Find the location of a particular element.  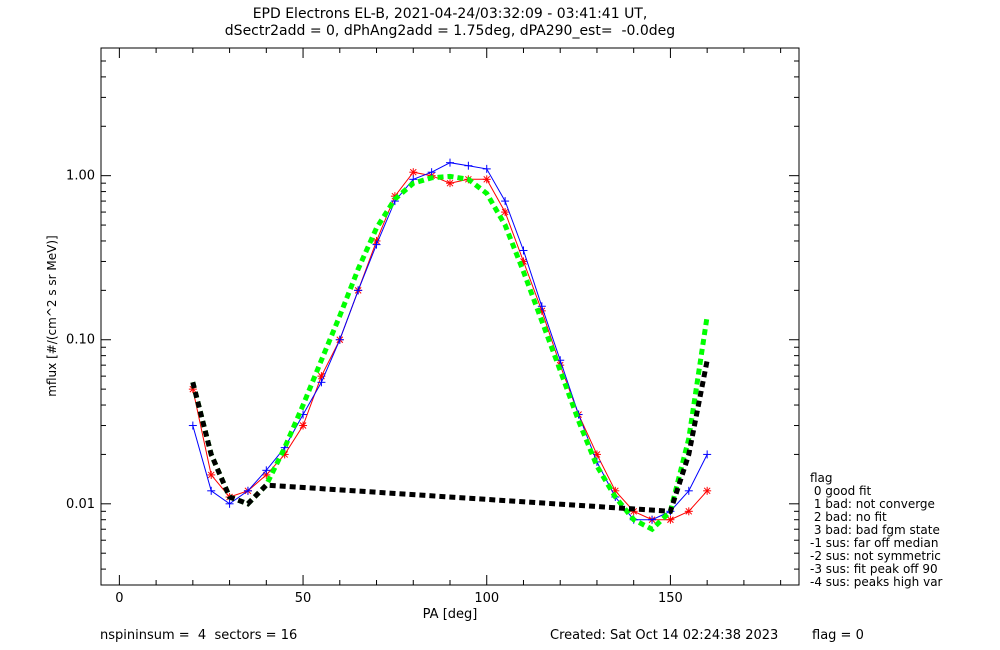

y-axis-label: mflux [#/(cm^2 s sr MeV)] is located at coordinates (52, 315).